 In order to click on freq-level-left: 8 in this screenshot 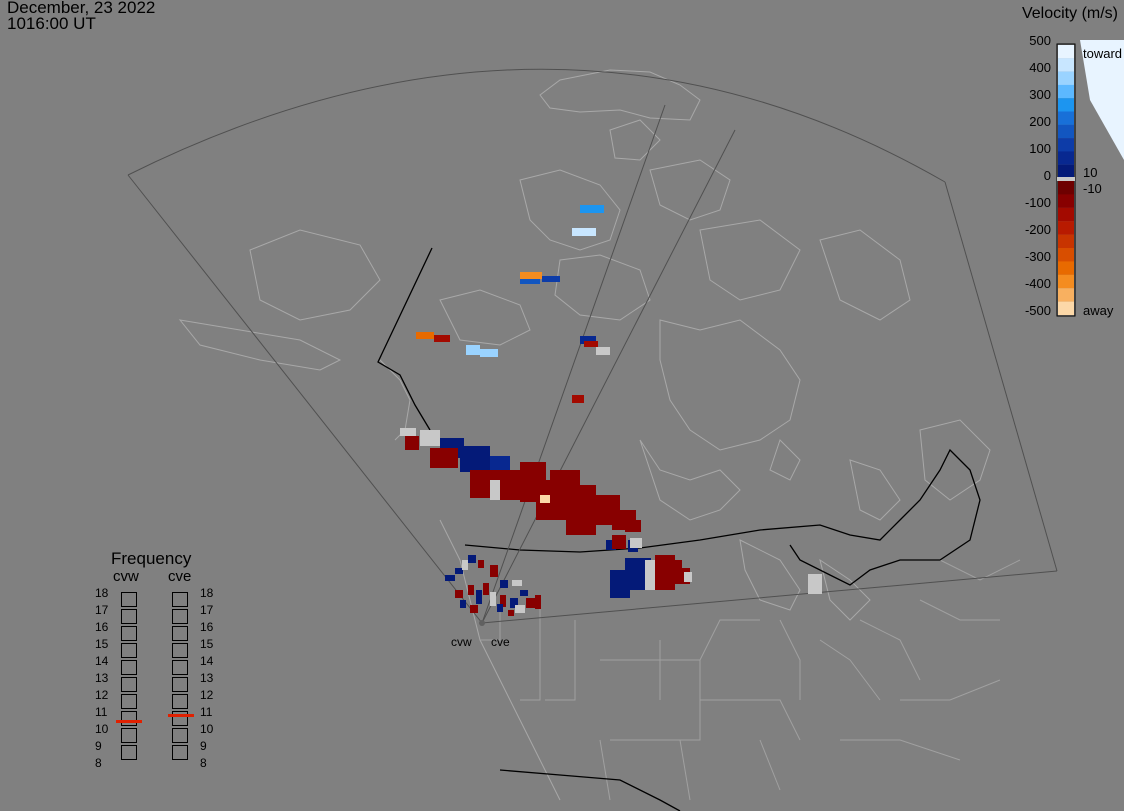, I will do `click(98, 763)`.